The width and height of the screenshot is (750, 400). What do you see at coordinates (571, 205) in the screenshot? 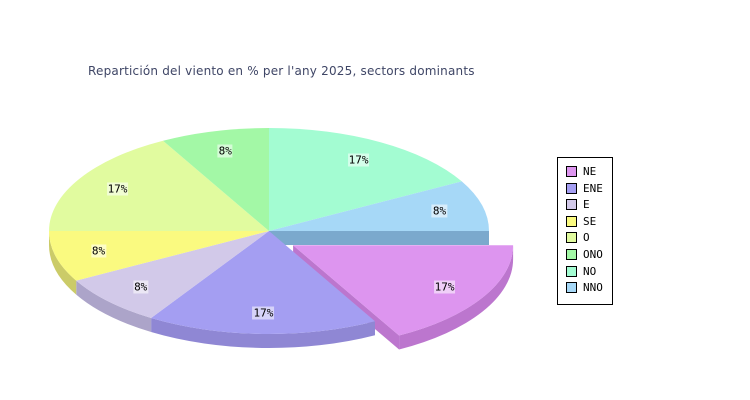
I see `legend-swatch-E` at bounding box center [571, 205].